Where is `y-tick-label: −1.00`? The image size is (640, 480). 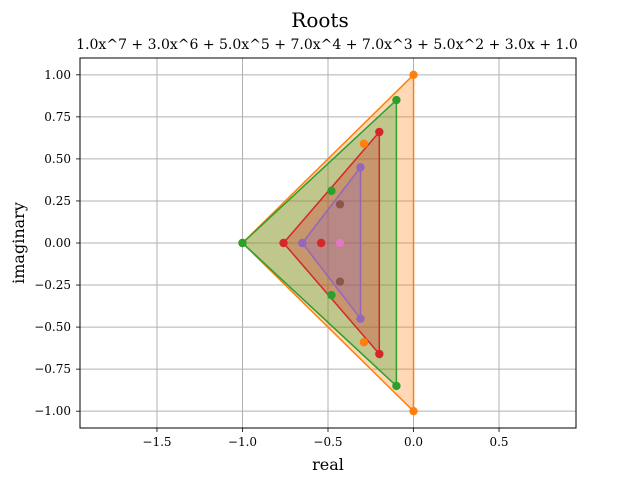
y-tick-label: −1.00 is located at coordinates (52, 411).